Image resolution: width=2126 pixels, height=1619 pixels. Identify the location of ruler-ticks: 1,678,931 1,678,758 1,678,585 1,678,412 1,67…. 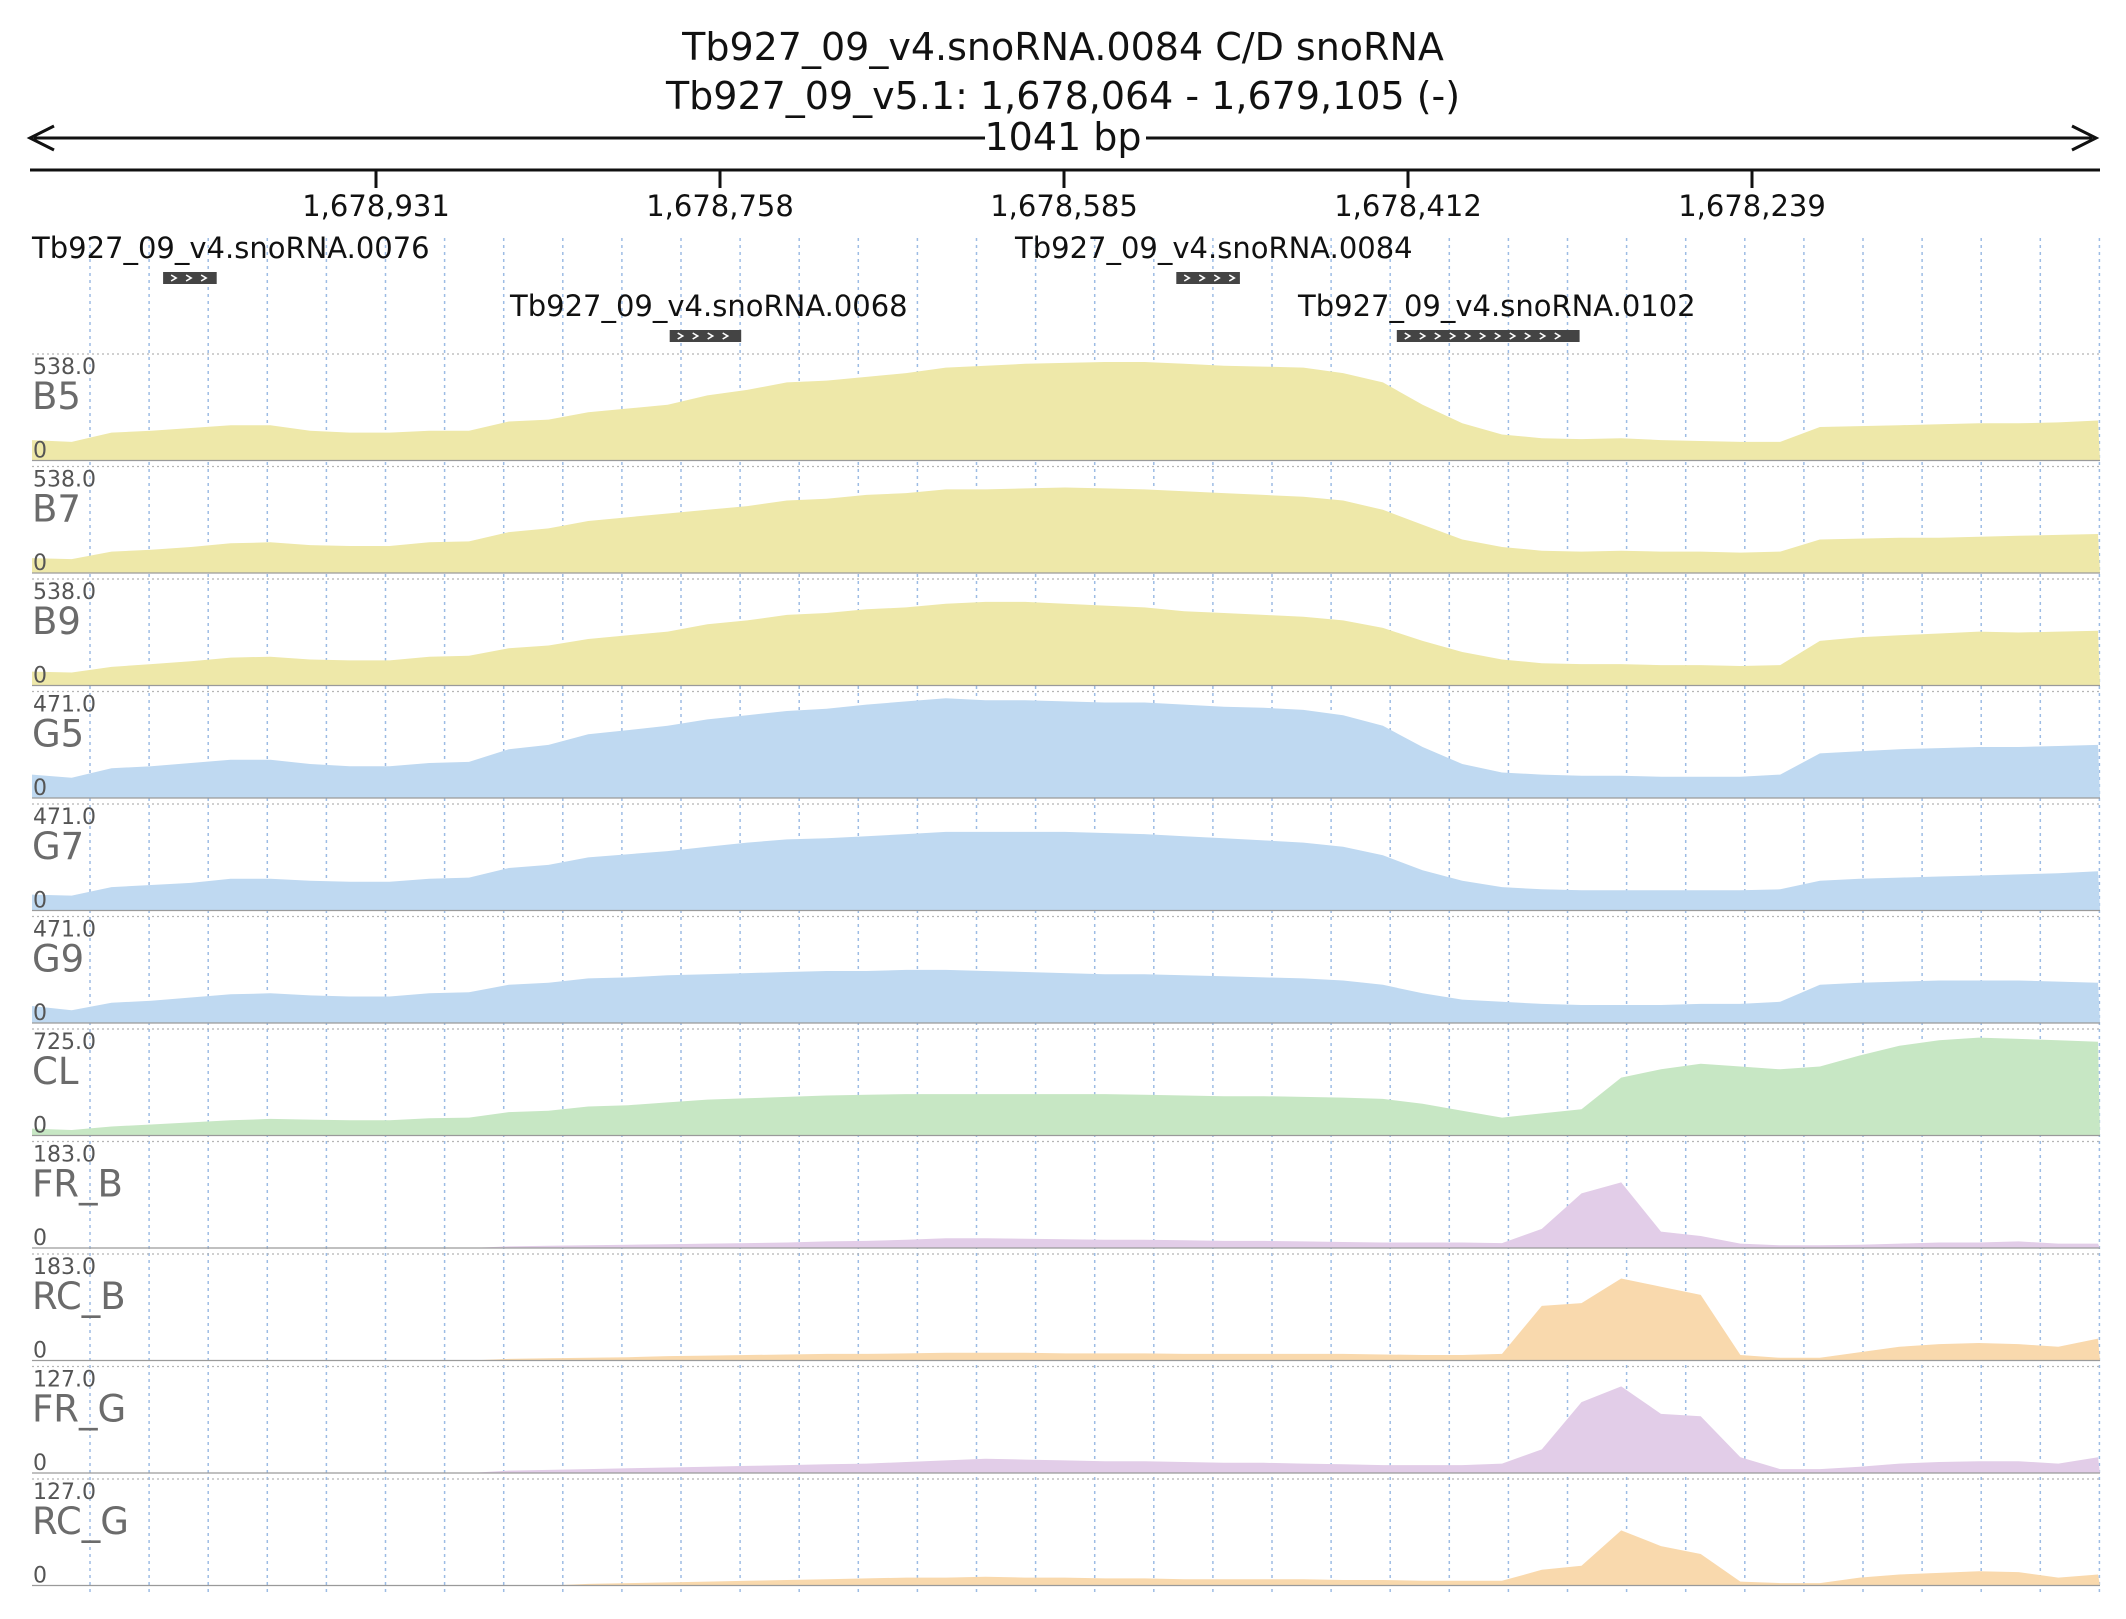
(1064, 196).